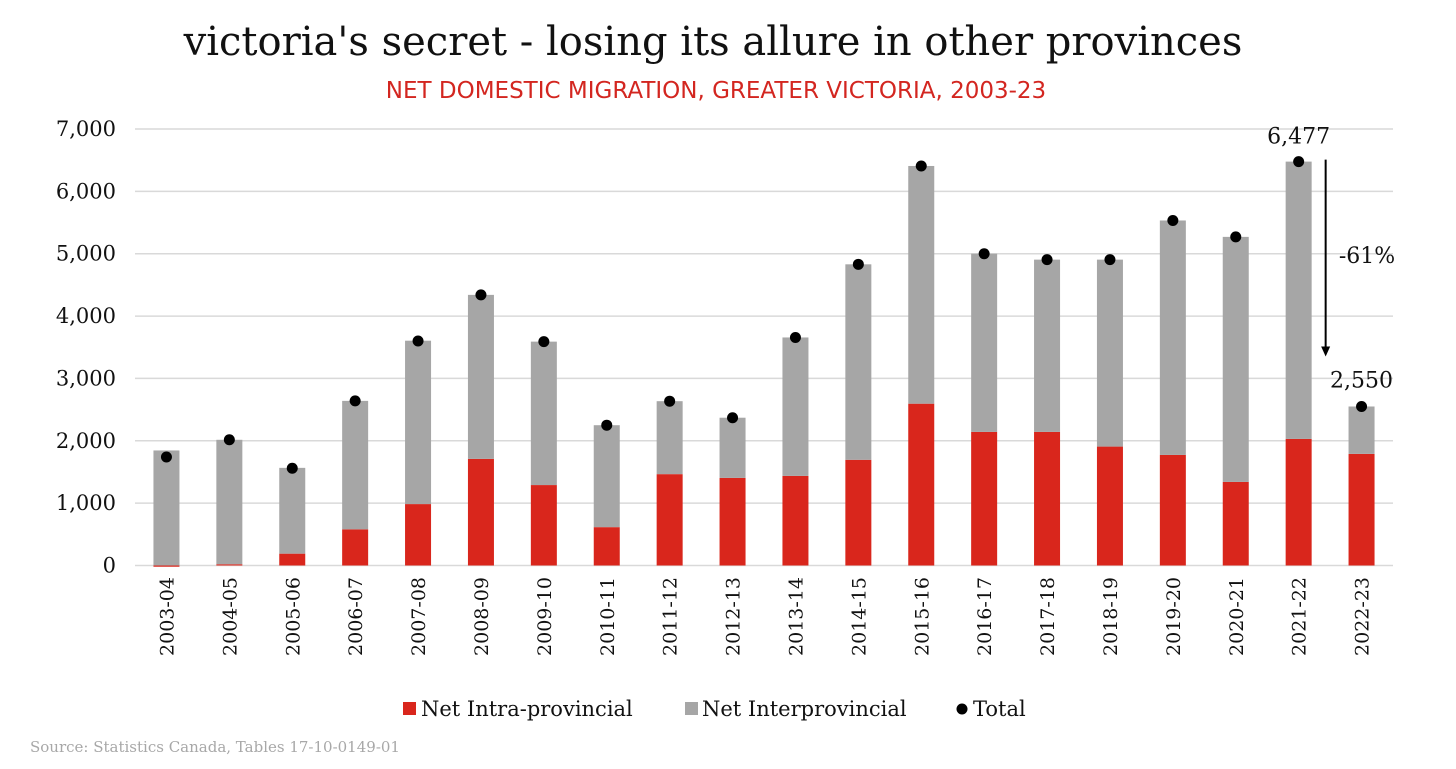  Describe the element at coordinates (1367, 256) in the screenshot. I see `change-label: -61%` at that location.